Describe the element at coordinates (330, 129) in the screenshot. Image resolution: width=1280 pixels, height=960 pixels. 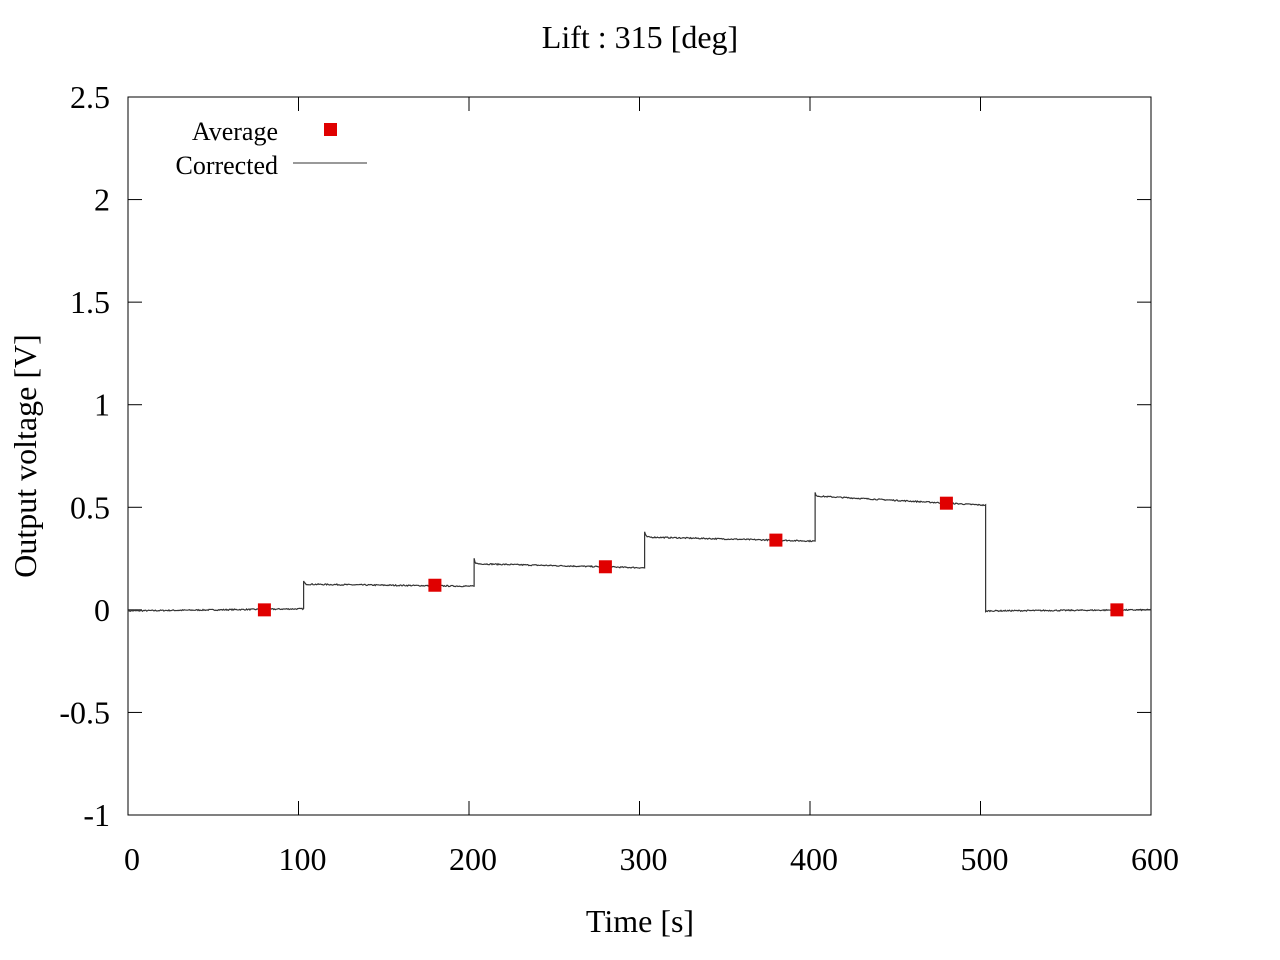
I see `legend-marker-average` at that location.